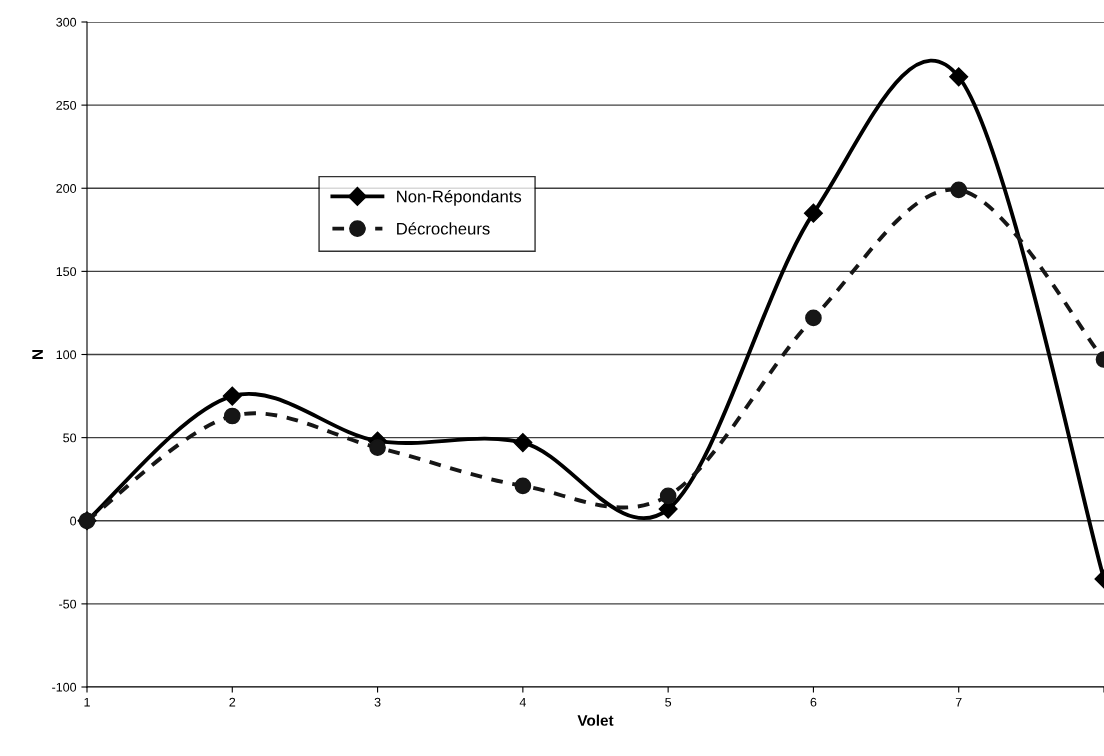 This screenshot has width=1104, height=756. Describe the element at coordinates (87, 702) in the screenshot. I see `x-tick-label: 1` at that location.